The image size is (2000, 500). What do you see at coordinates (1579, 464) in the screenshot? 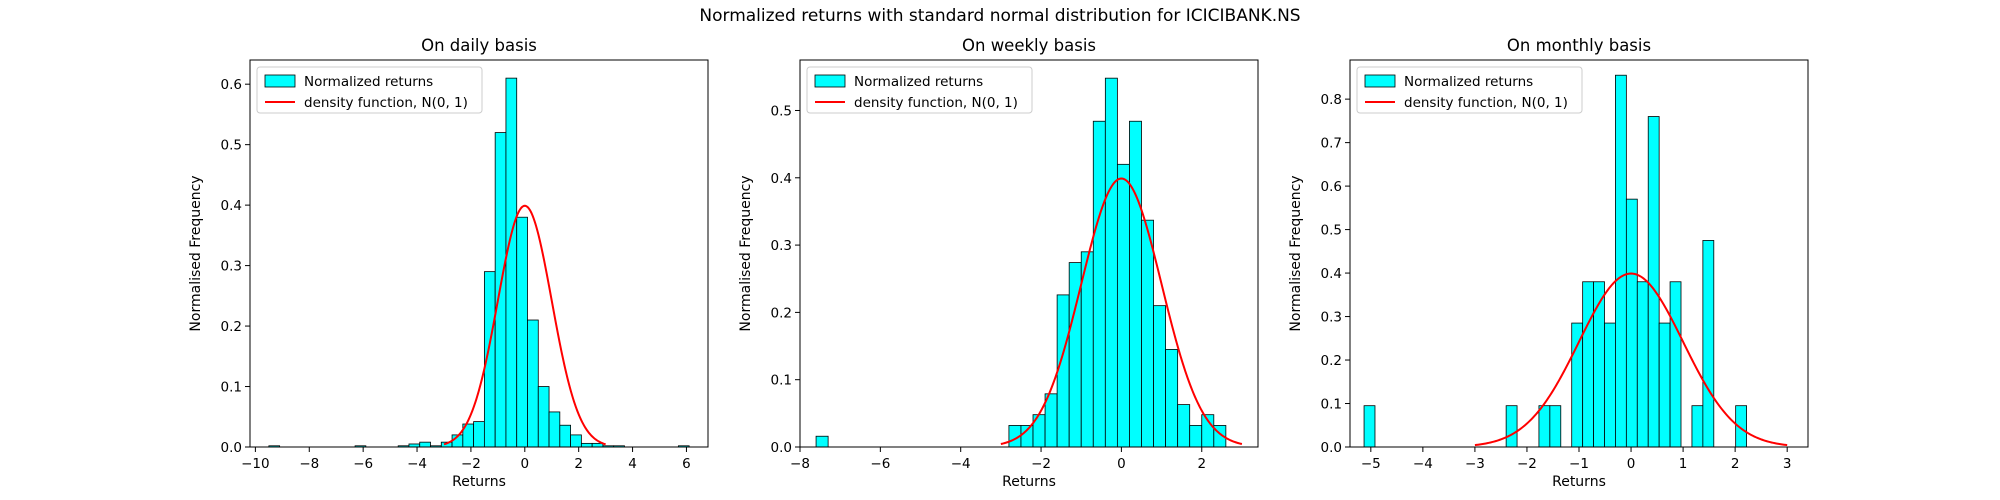
I see `x-tick-label: −1` at bounding box center [1579, 464].